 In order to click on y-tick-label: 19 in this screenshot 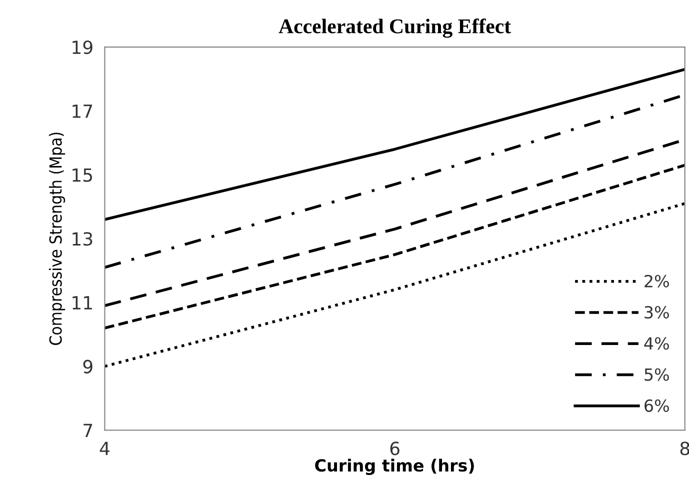, I will do `click(82, 47)`.